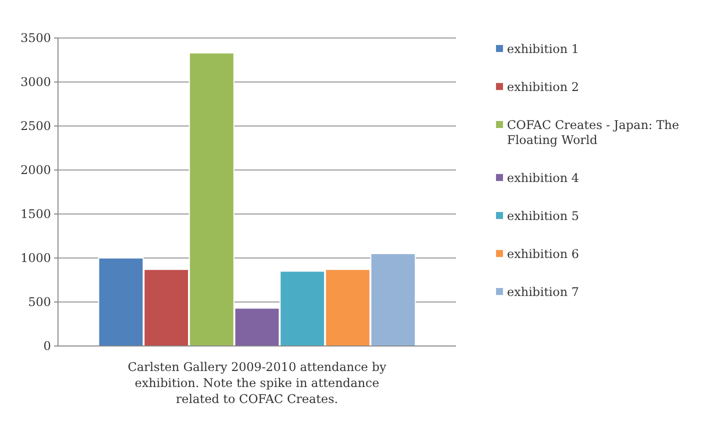  I want to click on y-tick-label: 2500, so click(35, 126).